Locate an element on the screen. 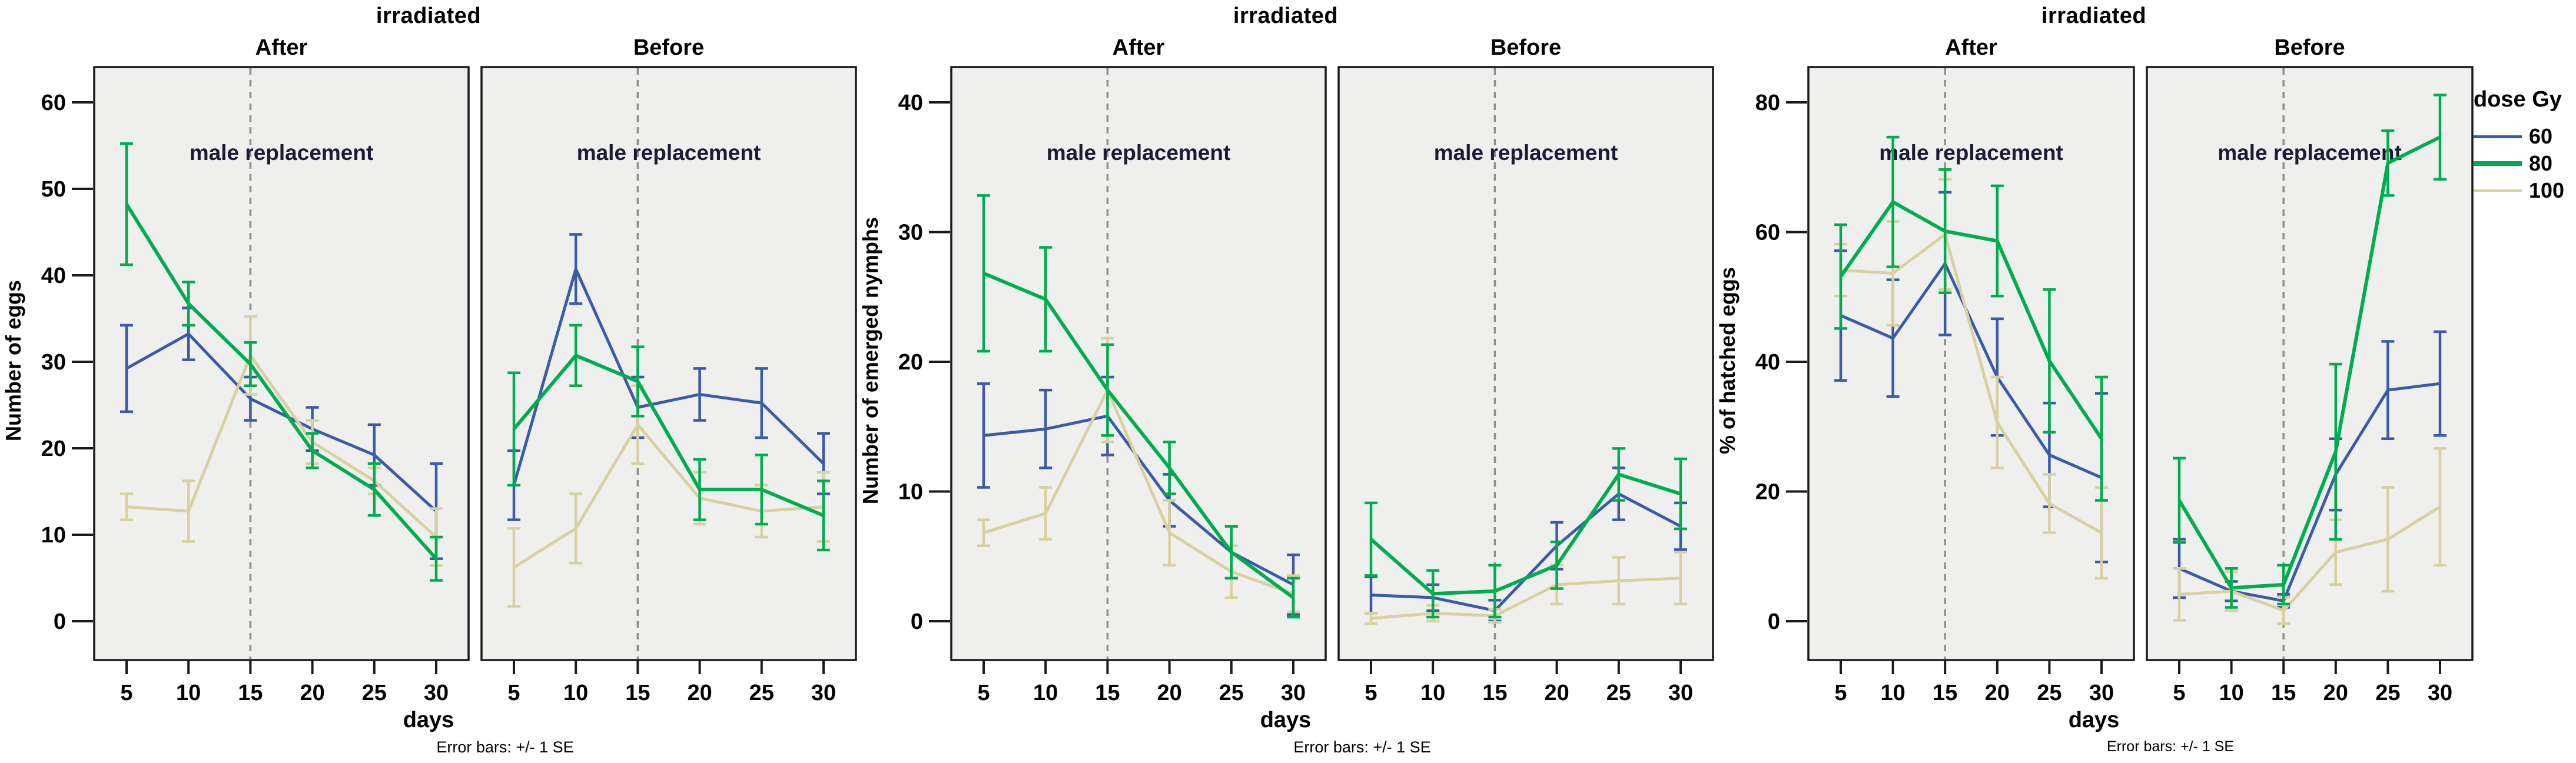 This screenshot has width=2576, height=763. error-bar-100gy is located at coordinates (1680, 578).